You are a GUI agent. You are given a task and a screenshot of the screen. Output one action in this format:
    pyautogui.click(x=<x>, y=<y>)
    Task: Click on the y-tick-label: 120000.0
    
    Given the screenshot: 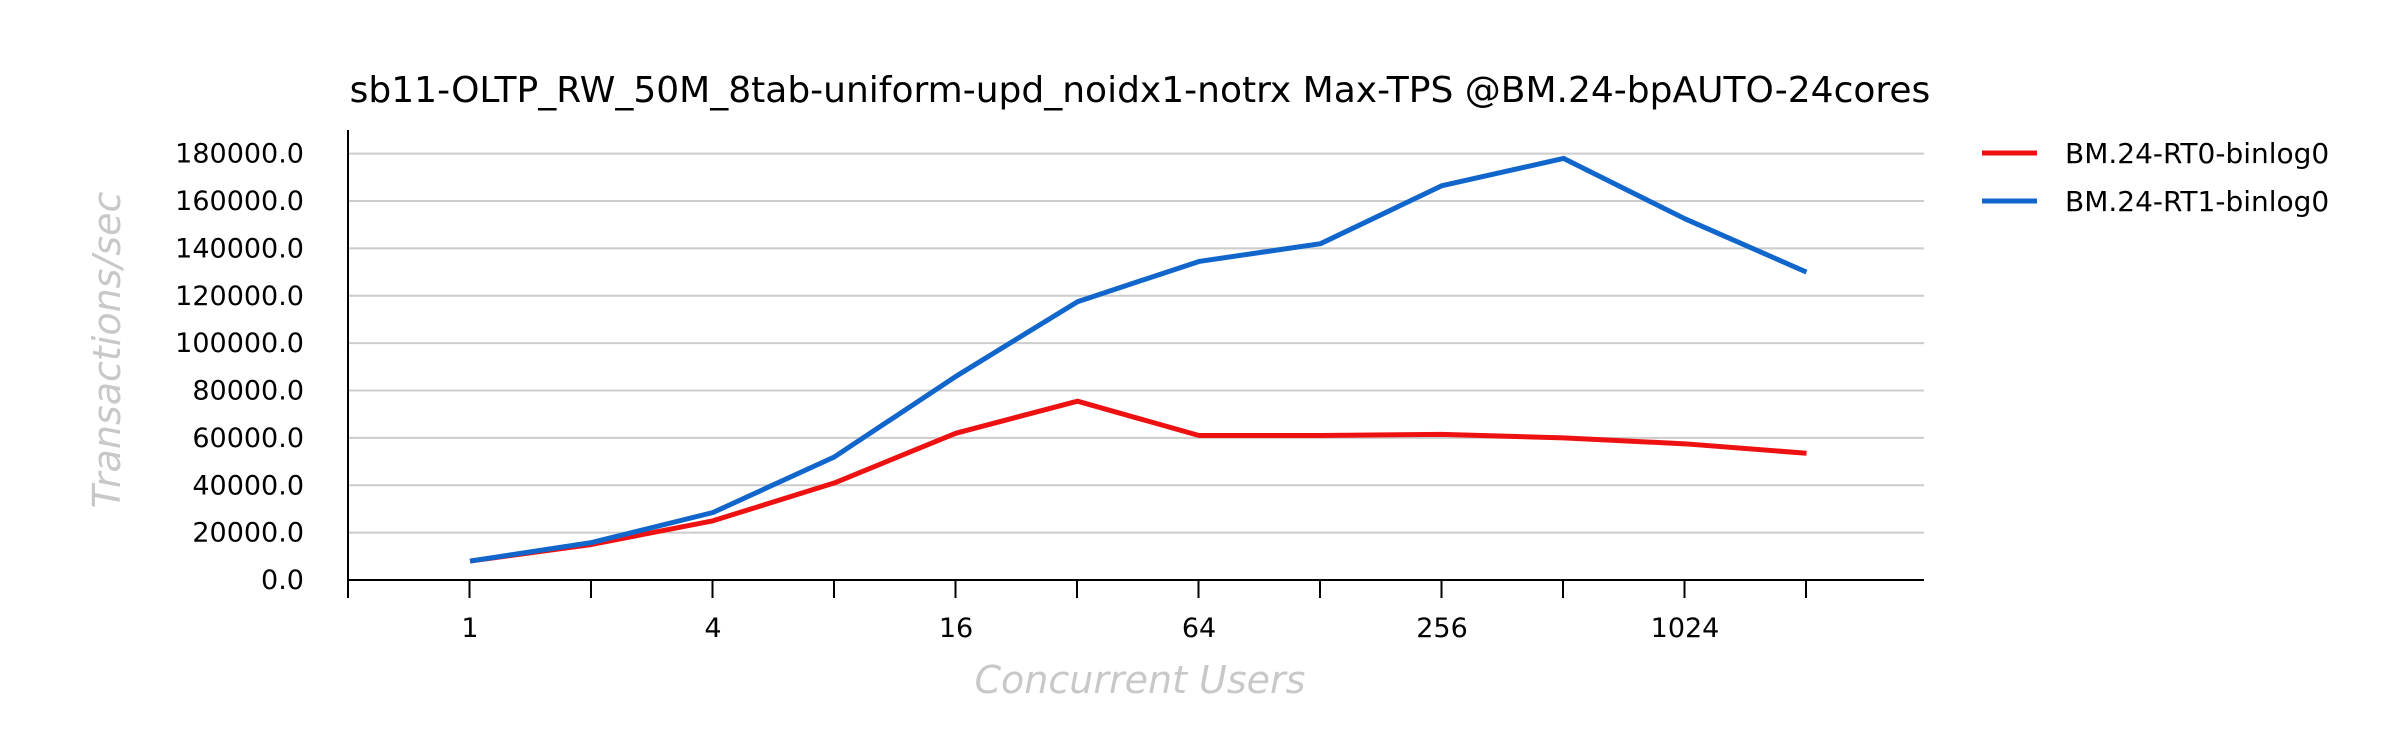 What is the action you would take?
    pyautogui.click(x=239, y=296)
    